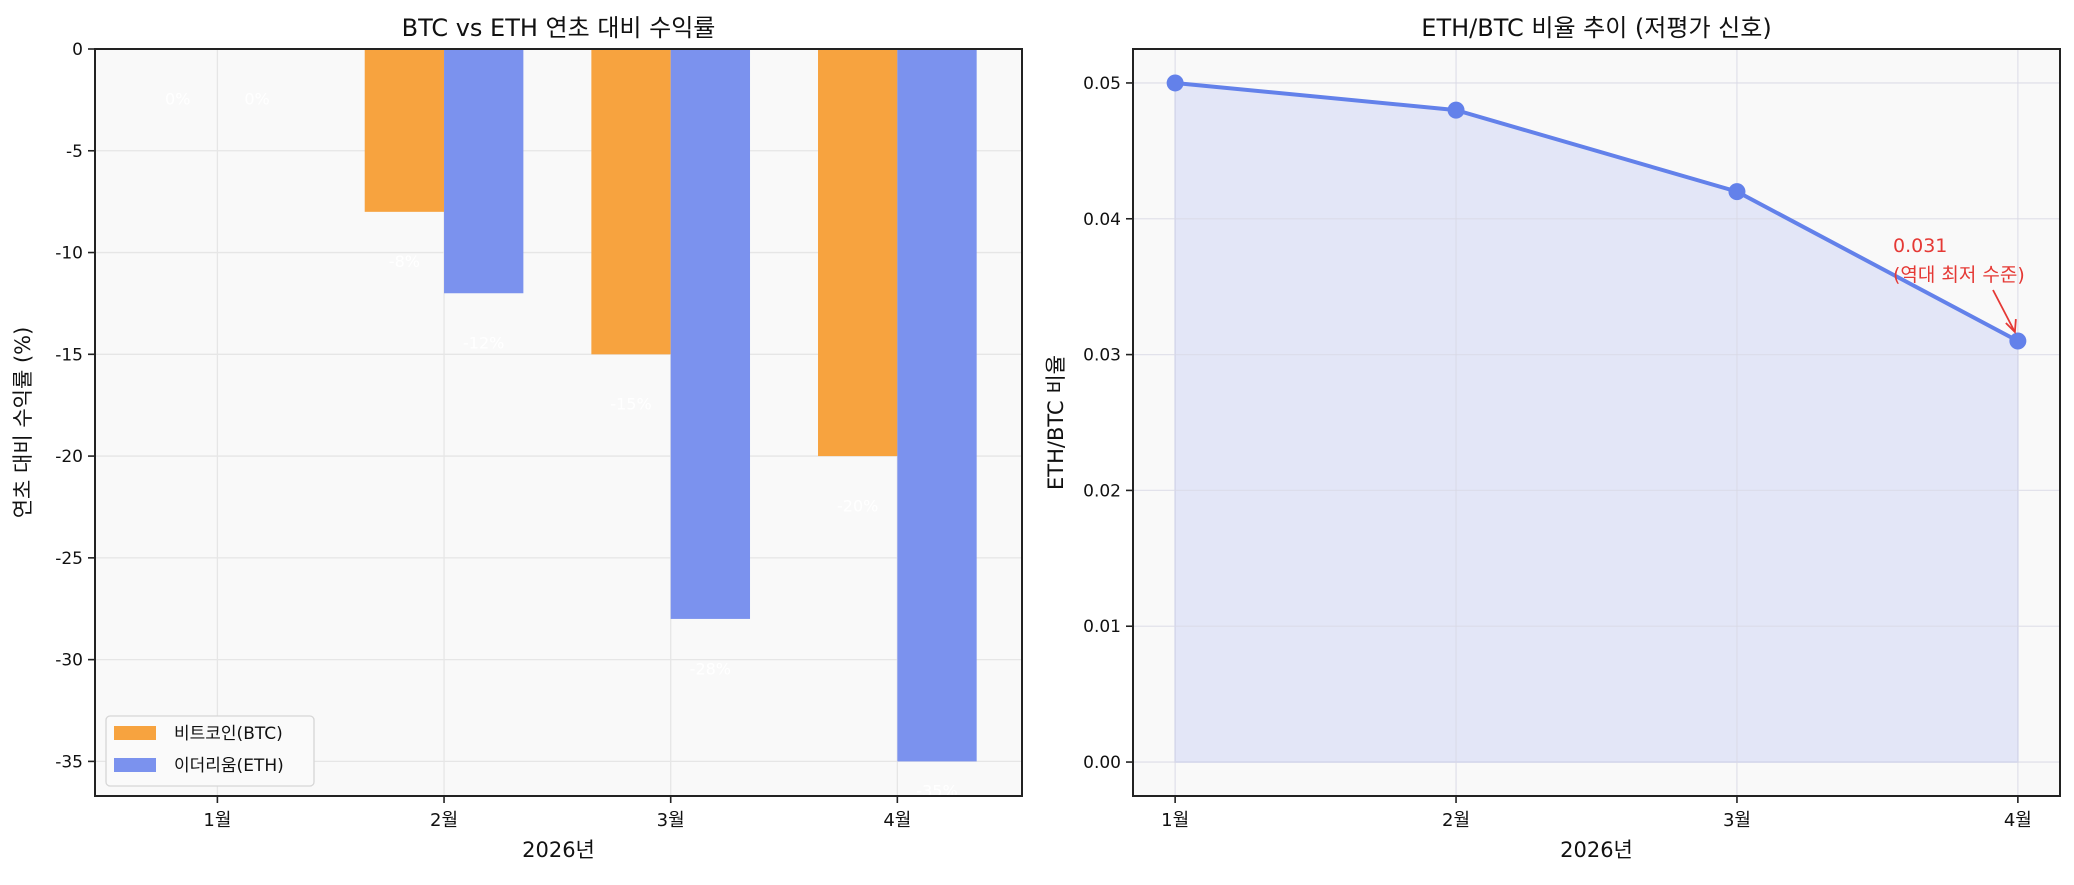 The height and width of the screenshot is (885, 2074). Describe the element at coordinates (1596, 211) in the screenshot. I see `series-line` at that location.